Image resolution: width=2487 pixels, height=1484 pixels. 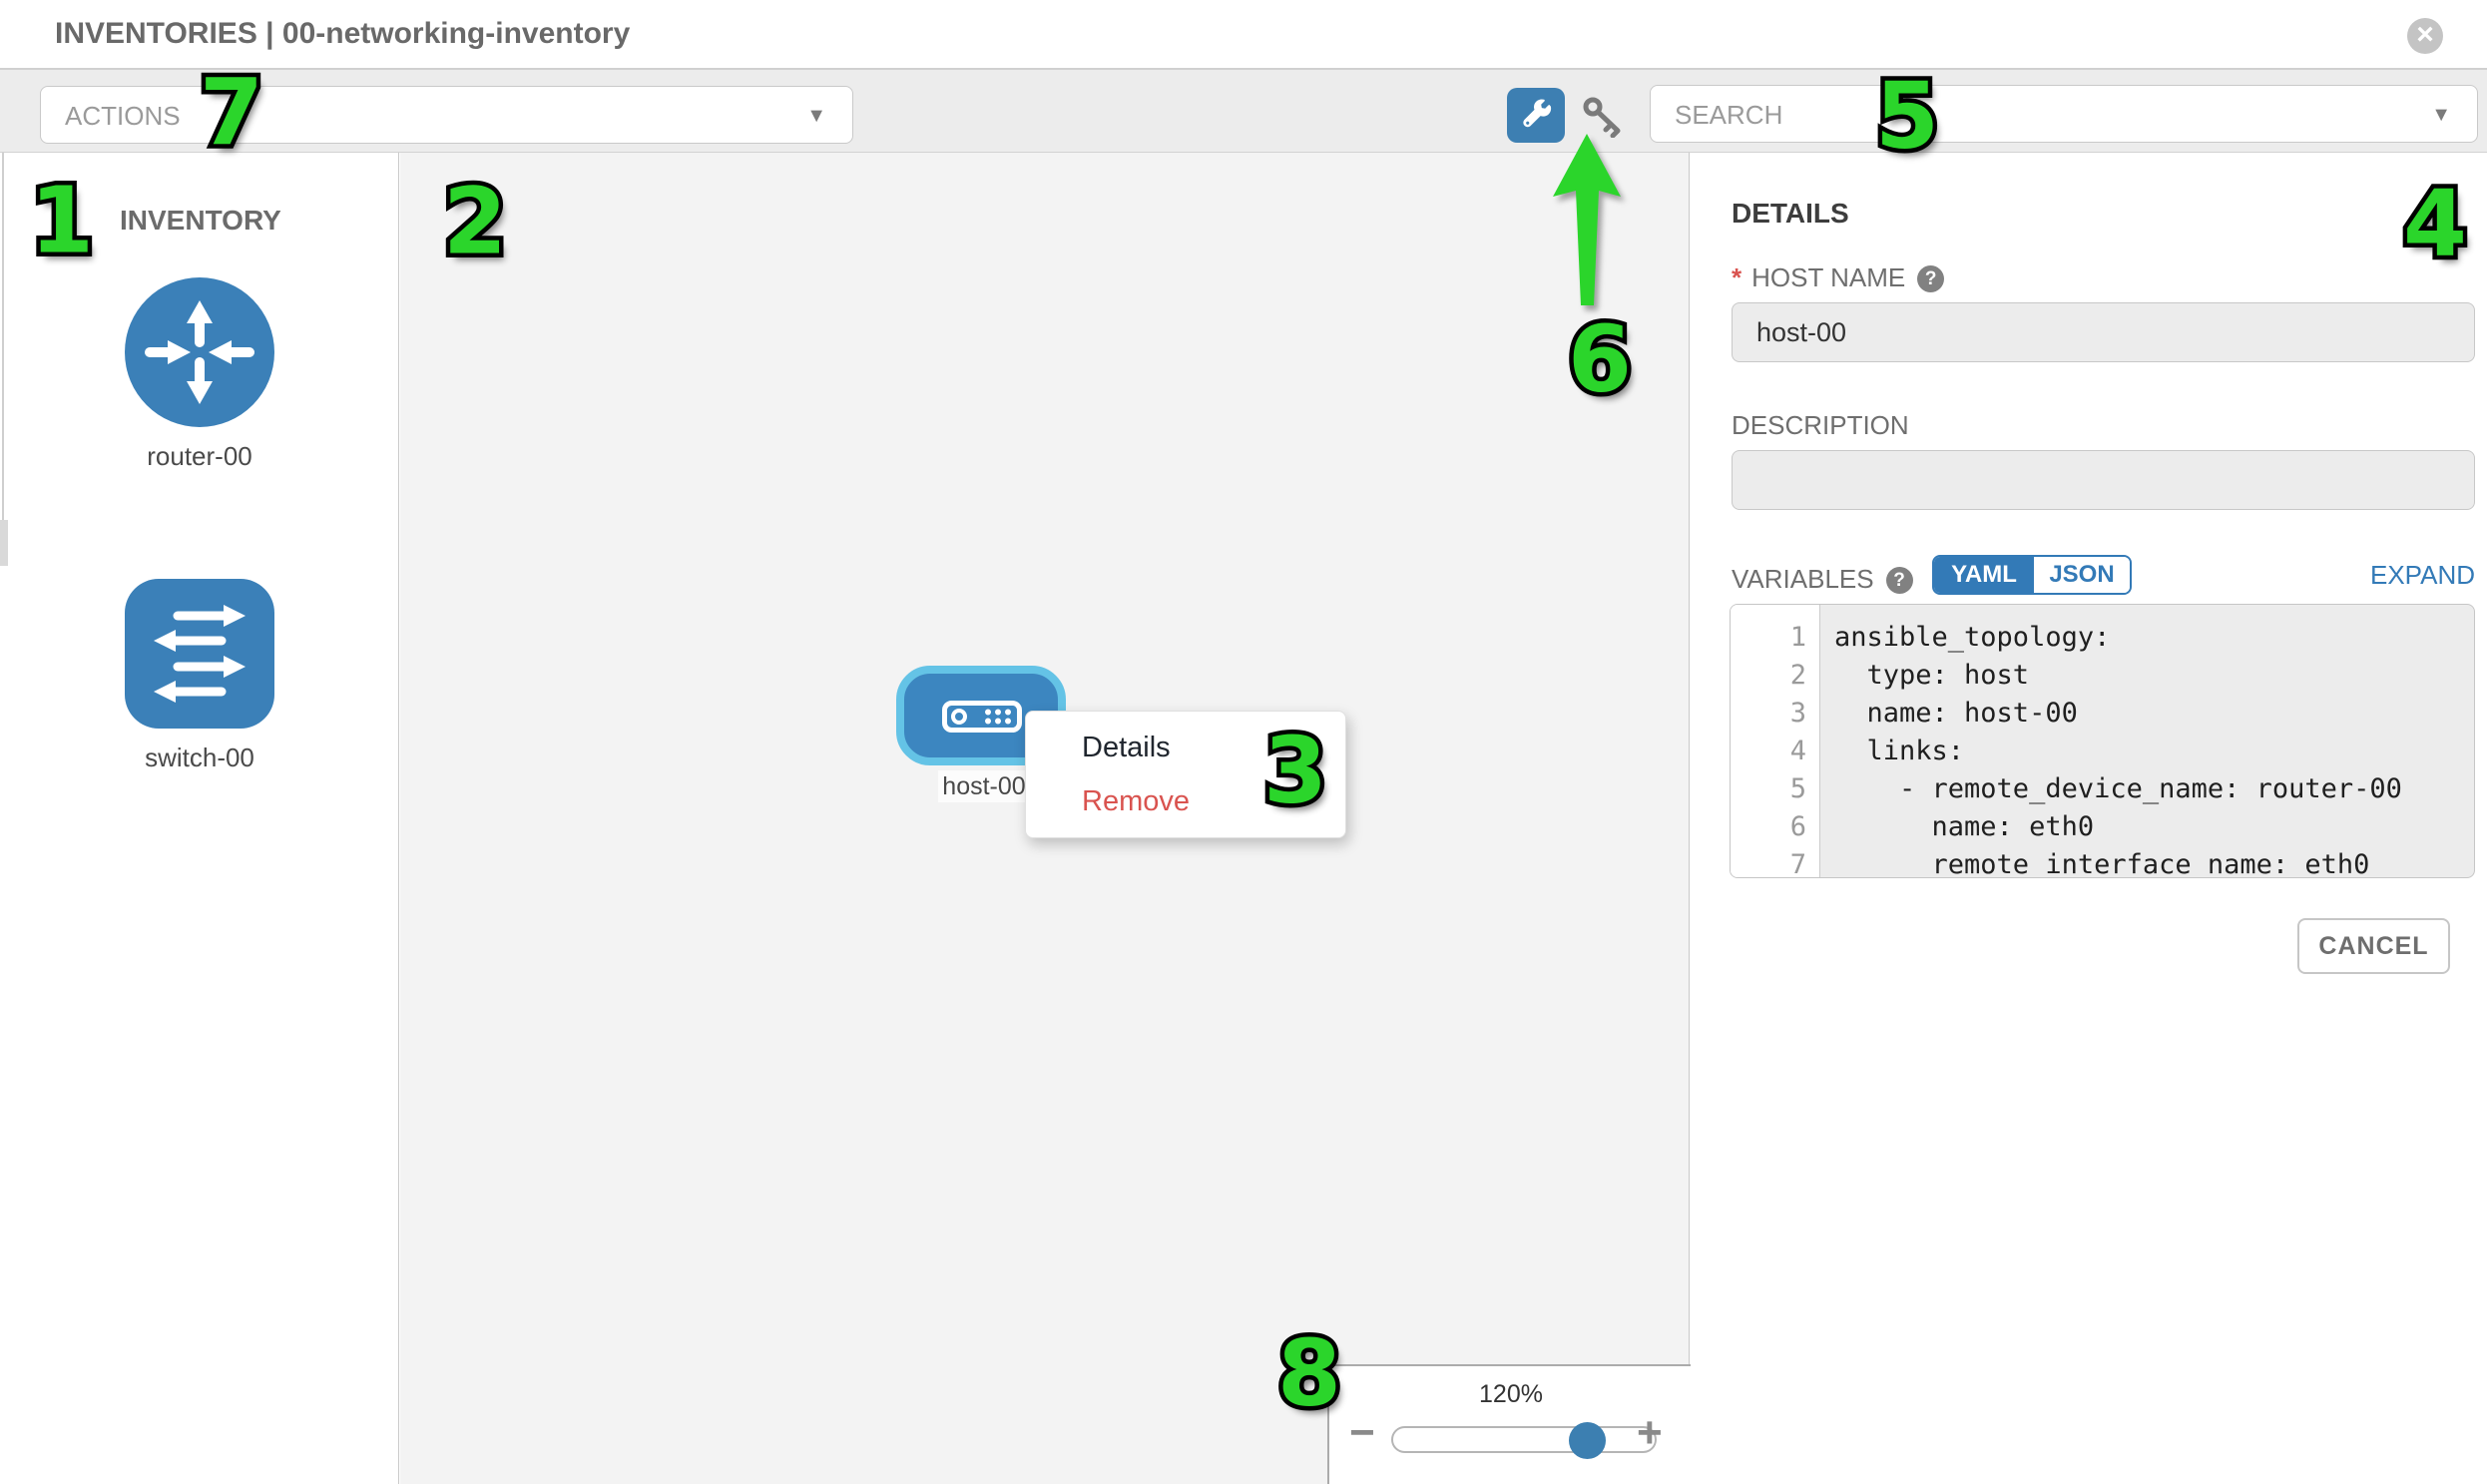 What do you see at coordinates (1587, 1440) in the screenshot?
I see `zoom-slider-thumb` at bounding box center [1587, 1440].